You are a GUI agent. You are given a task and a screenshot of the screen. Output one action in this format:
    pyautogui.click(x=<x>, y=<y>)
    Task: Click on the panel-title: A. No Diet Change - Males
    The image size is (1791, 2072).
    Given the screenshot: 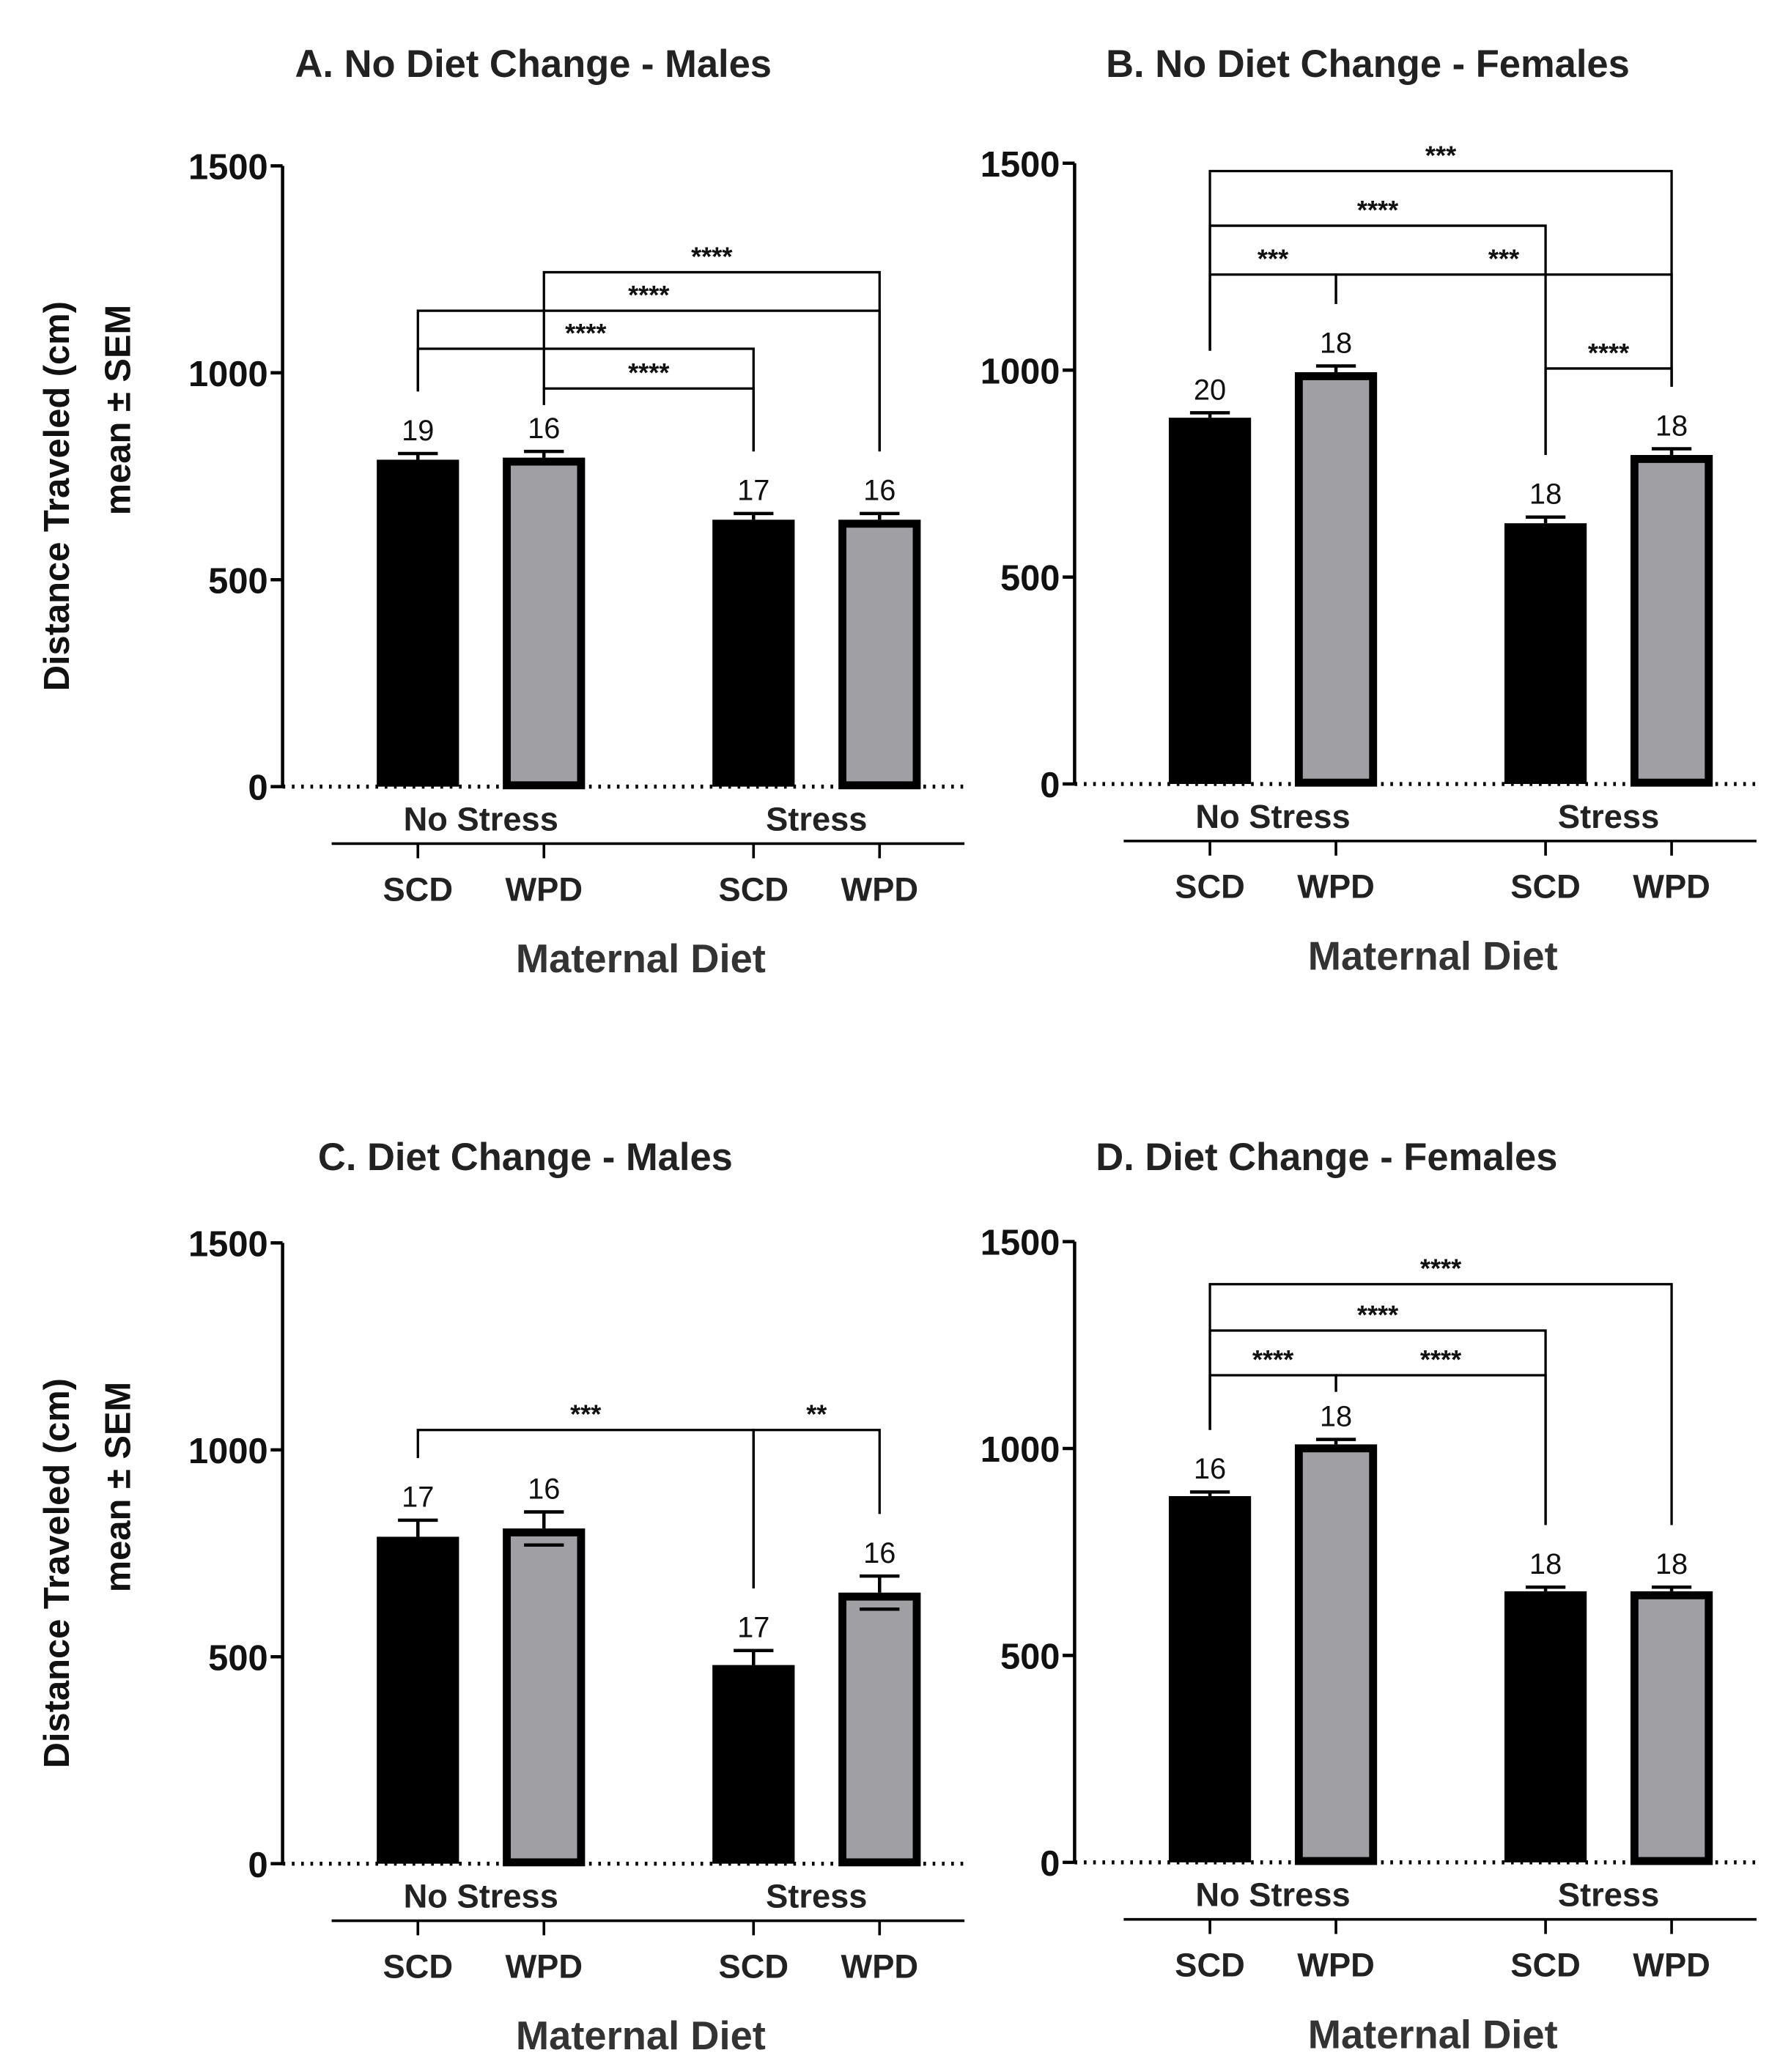 What is the action you would take?
    pyautogui.click(x=533, y=64)
    